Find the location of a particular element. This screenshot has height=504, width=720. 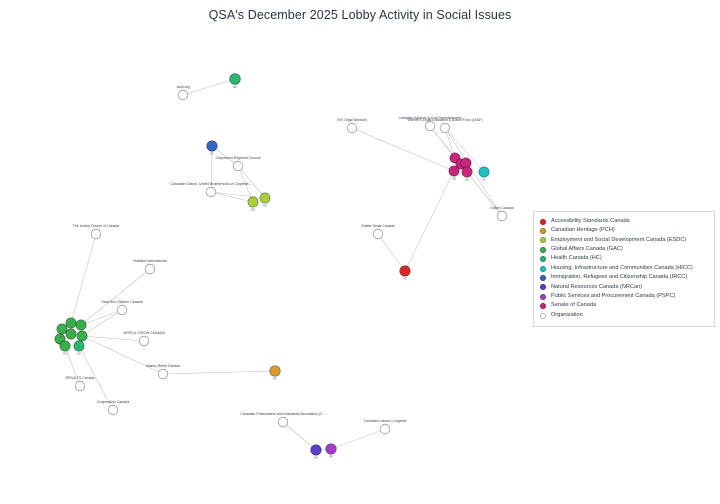

legend-item-label: Global Affairs Canada (GAC) is located at coordinates (587, 249).